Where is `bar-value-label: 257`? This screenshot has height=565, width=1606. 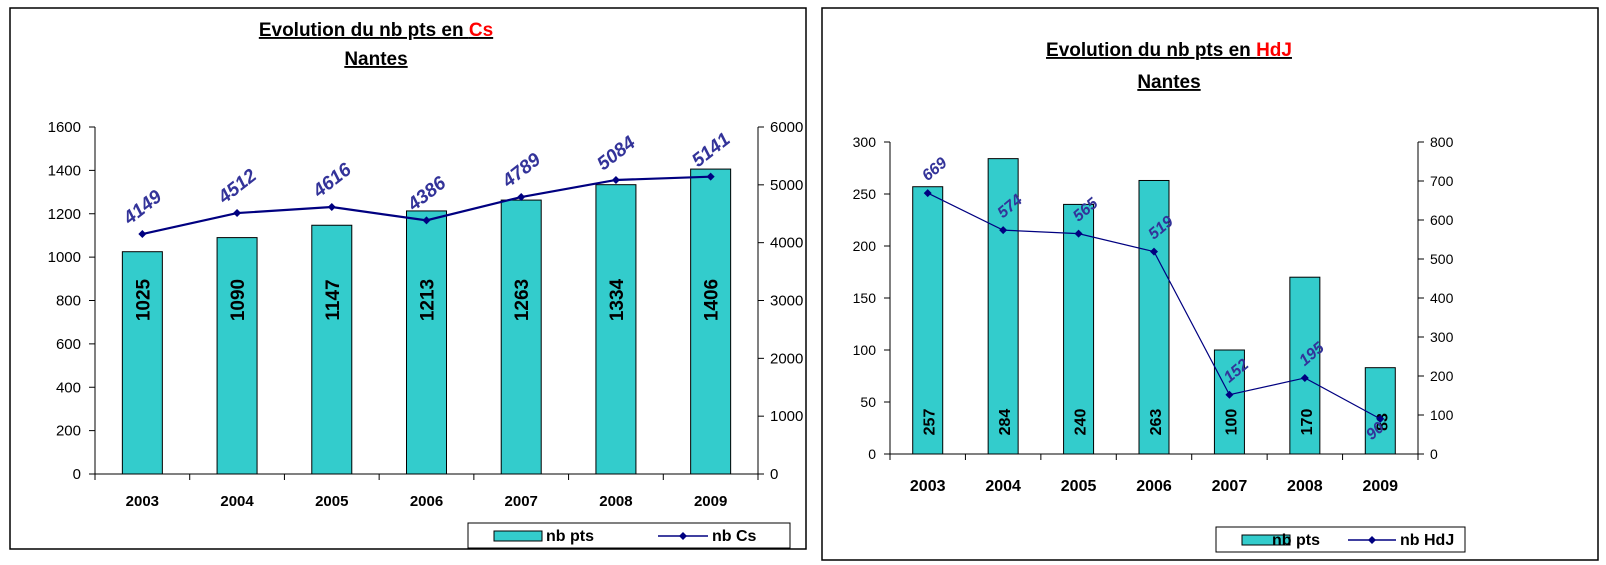
bar-value-label: 257 is located at coordinates (930, 422).